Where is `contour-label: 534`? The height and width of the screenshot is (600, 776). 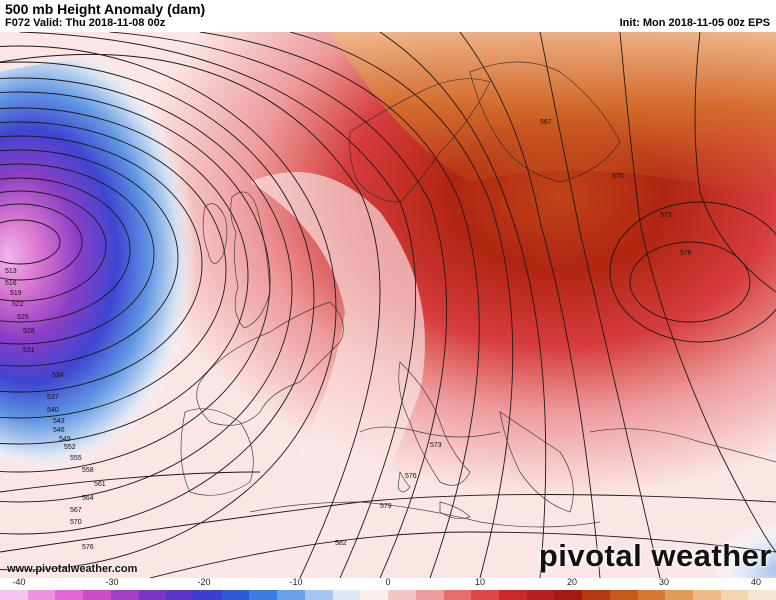
contour-label: 534 is located at coordinates (58, 375).